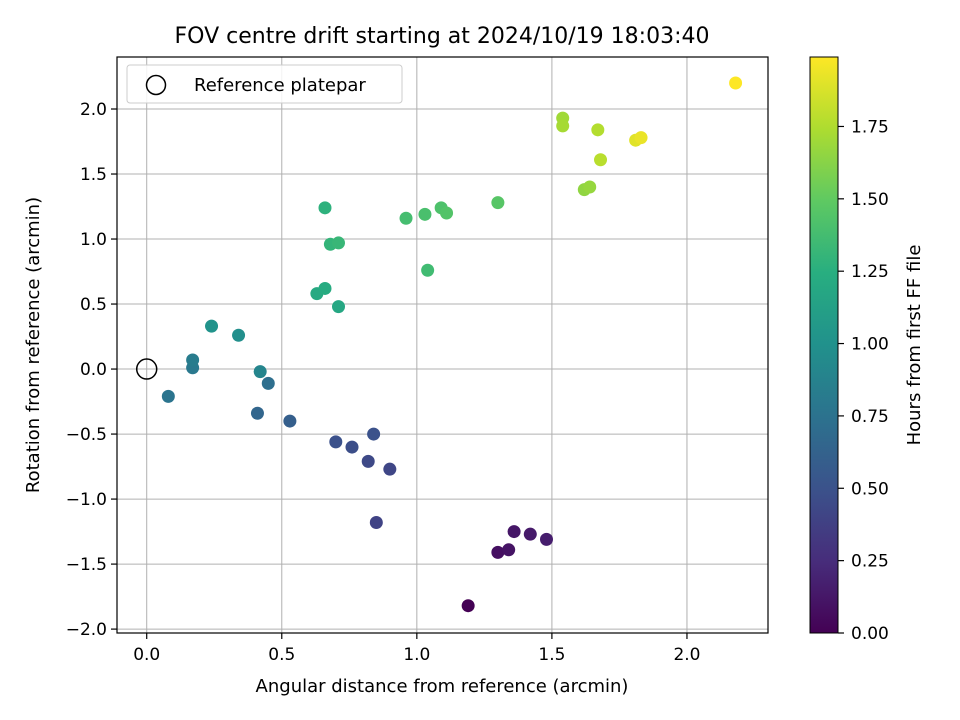  What do you see at coordinates (870, 200) in the screenshot?
I see `colorbar-tick-label: 1.50` at bounding box center [870, 200].